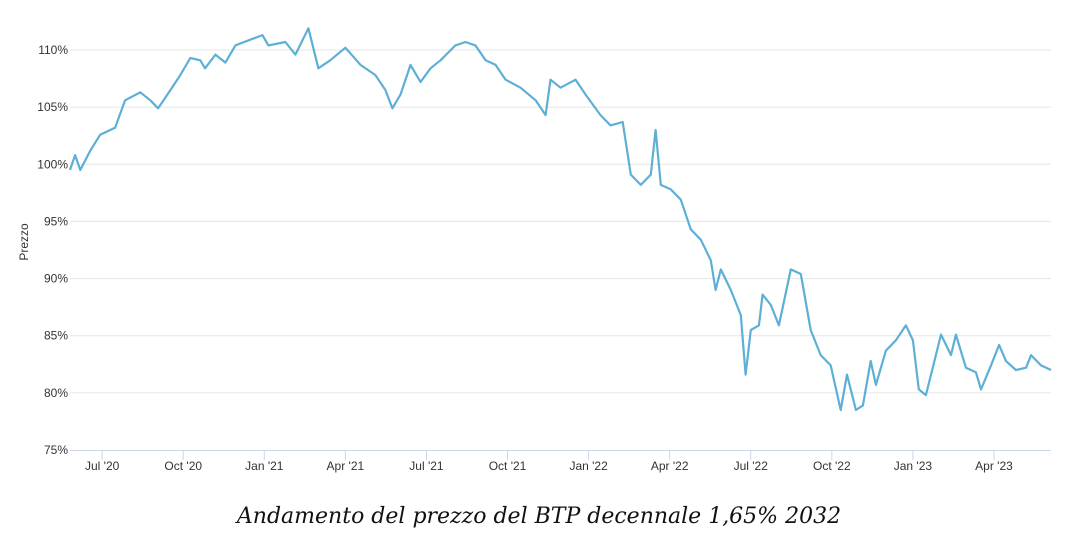 The height and width of the screenshot is (559, 1078). I want to click on y-tick-label: 110%, so click(53, 50).